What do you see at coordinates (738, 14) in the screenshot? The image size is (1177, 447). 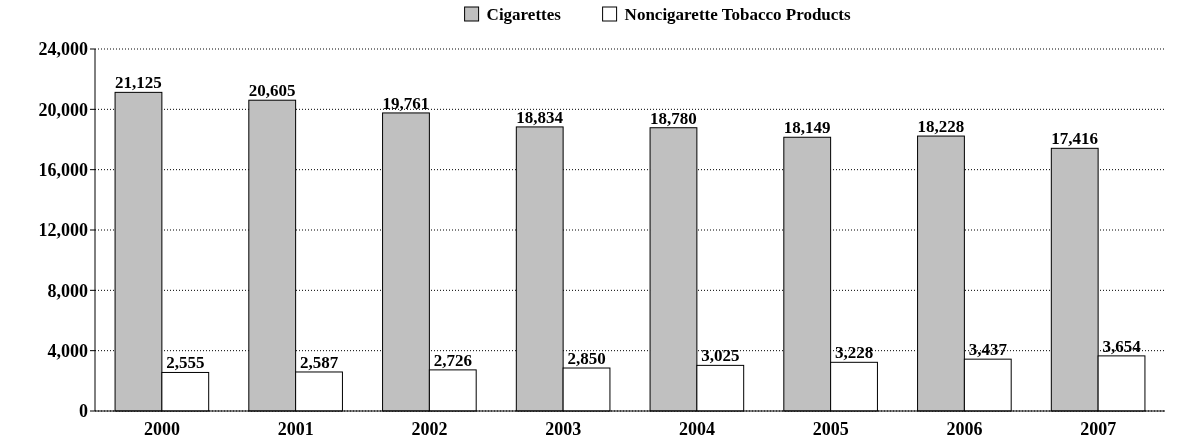 I see `legend-label: Noncigarette Tobacco Products` at bounding box center [738, 14].